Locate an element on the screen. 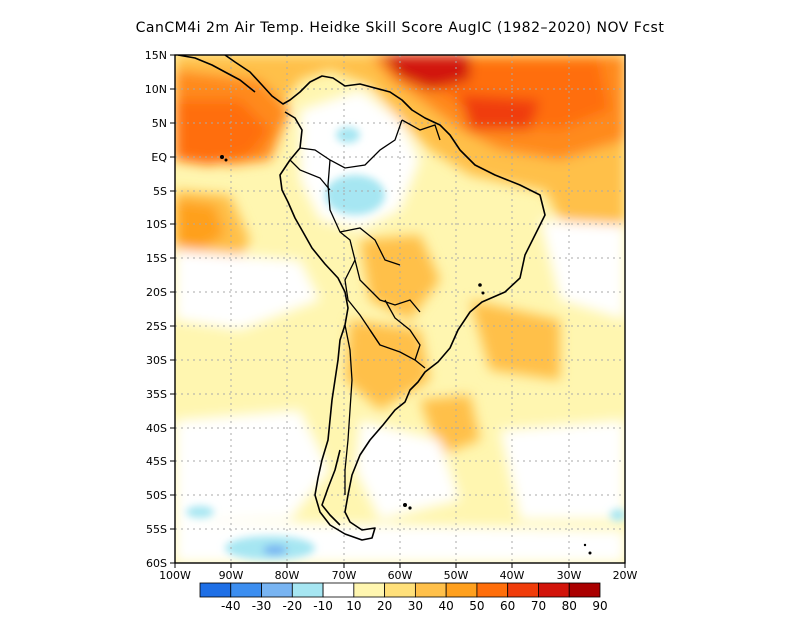 This screenshot has width=800, height=618. colorbar-label: 80 is located at coordinates (569, 606).